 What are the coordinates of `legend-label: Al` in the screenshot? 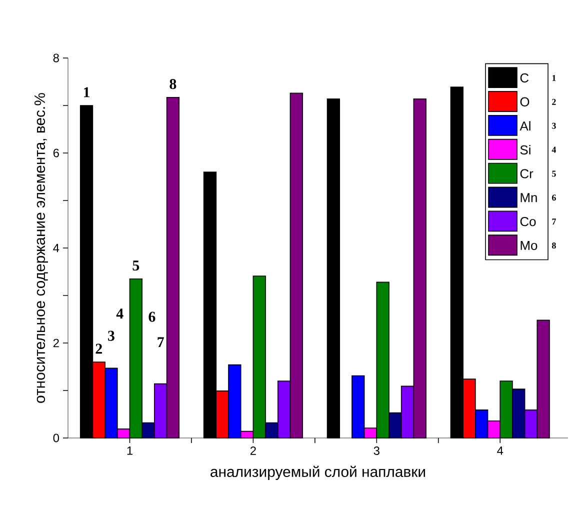 It's located at (525, 126).